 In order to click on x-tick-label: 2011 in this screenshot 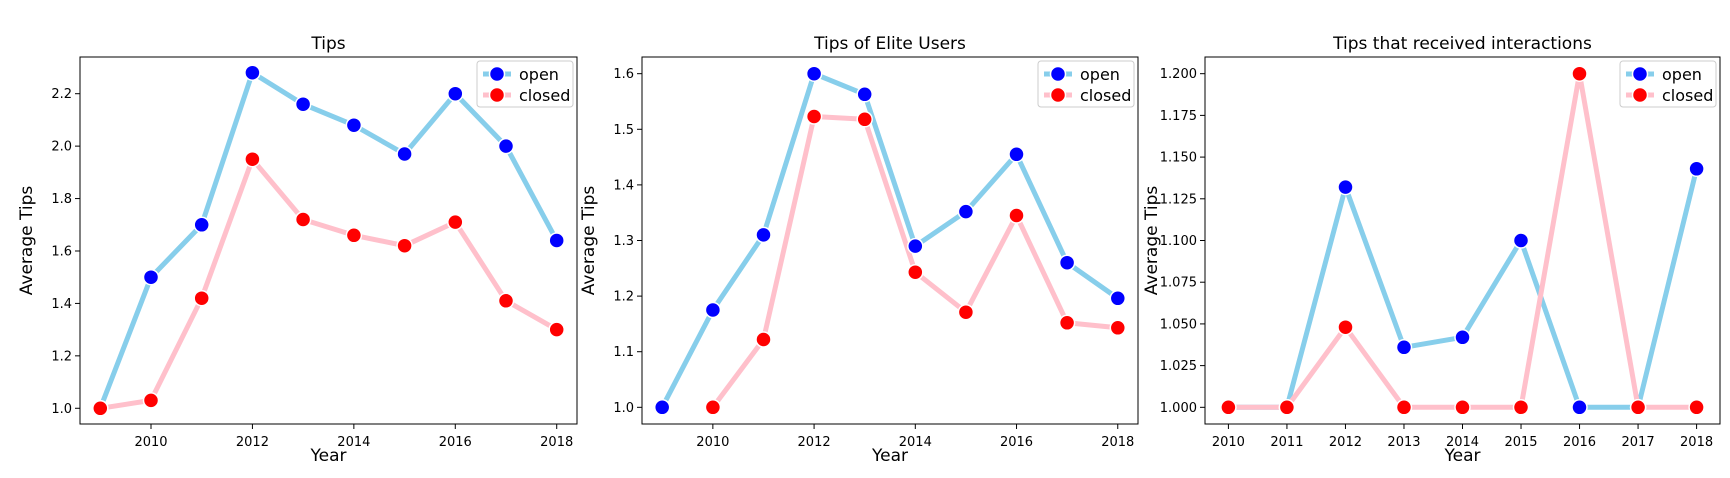, I will do `click(1286, 442)`.